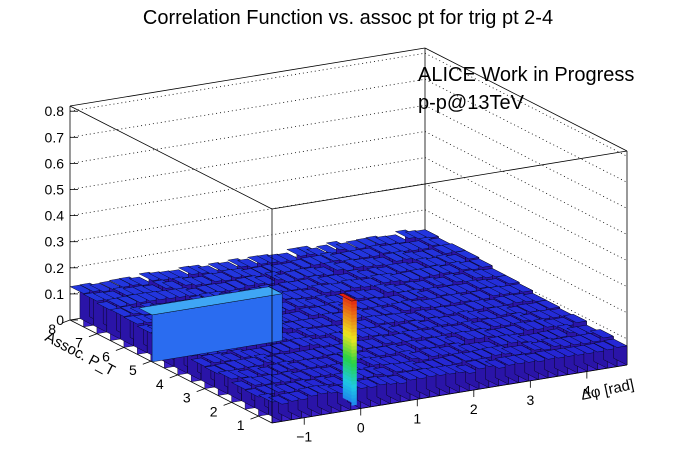 Image resolution: width=696 pixels, height=472 pixels. What do you see at coordinates (55, 137) in the screenshot?
I see `z-tick-label: 0.7` at bounding box center [55, 137].